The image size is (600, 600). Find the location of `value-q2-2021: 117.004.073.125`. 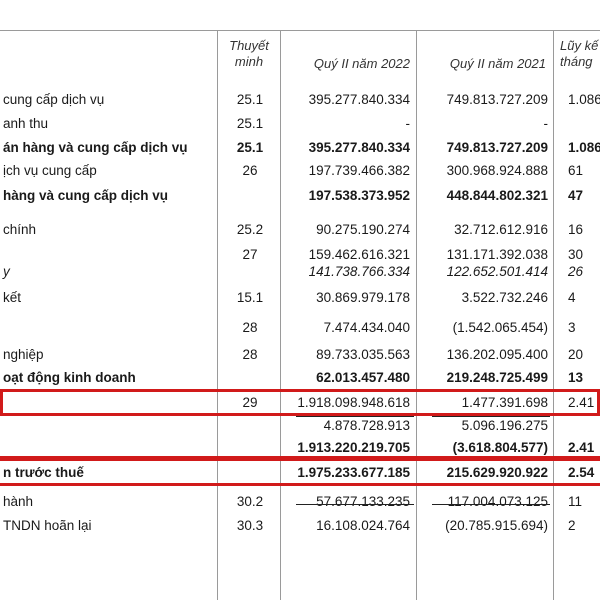

value-q2-2021: 117.004.073.125 is located at coordinates (497, 501).